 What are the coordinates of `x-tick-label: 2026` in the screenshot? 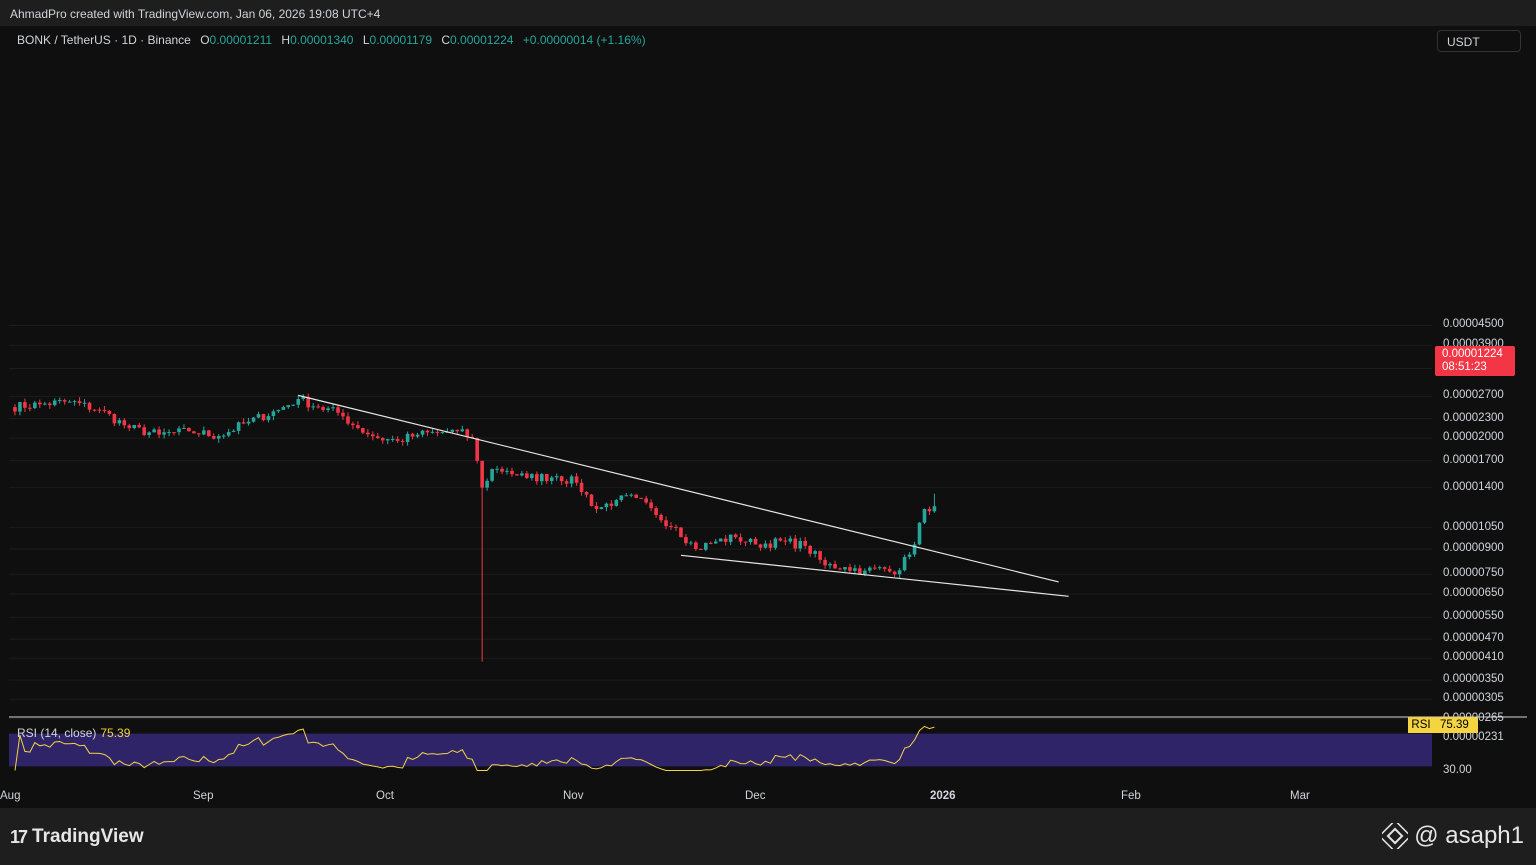 It's located at (943, 796).